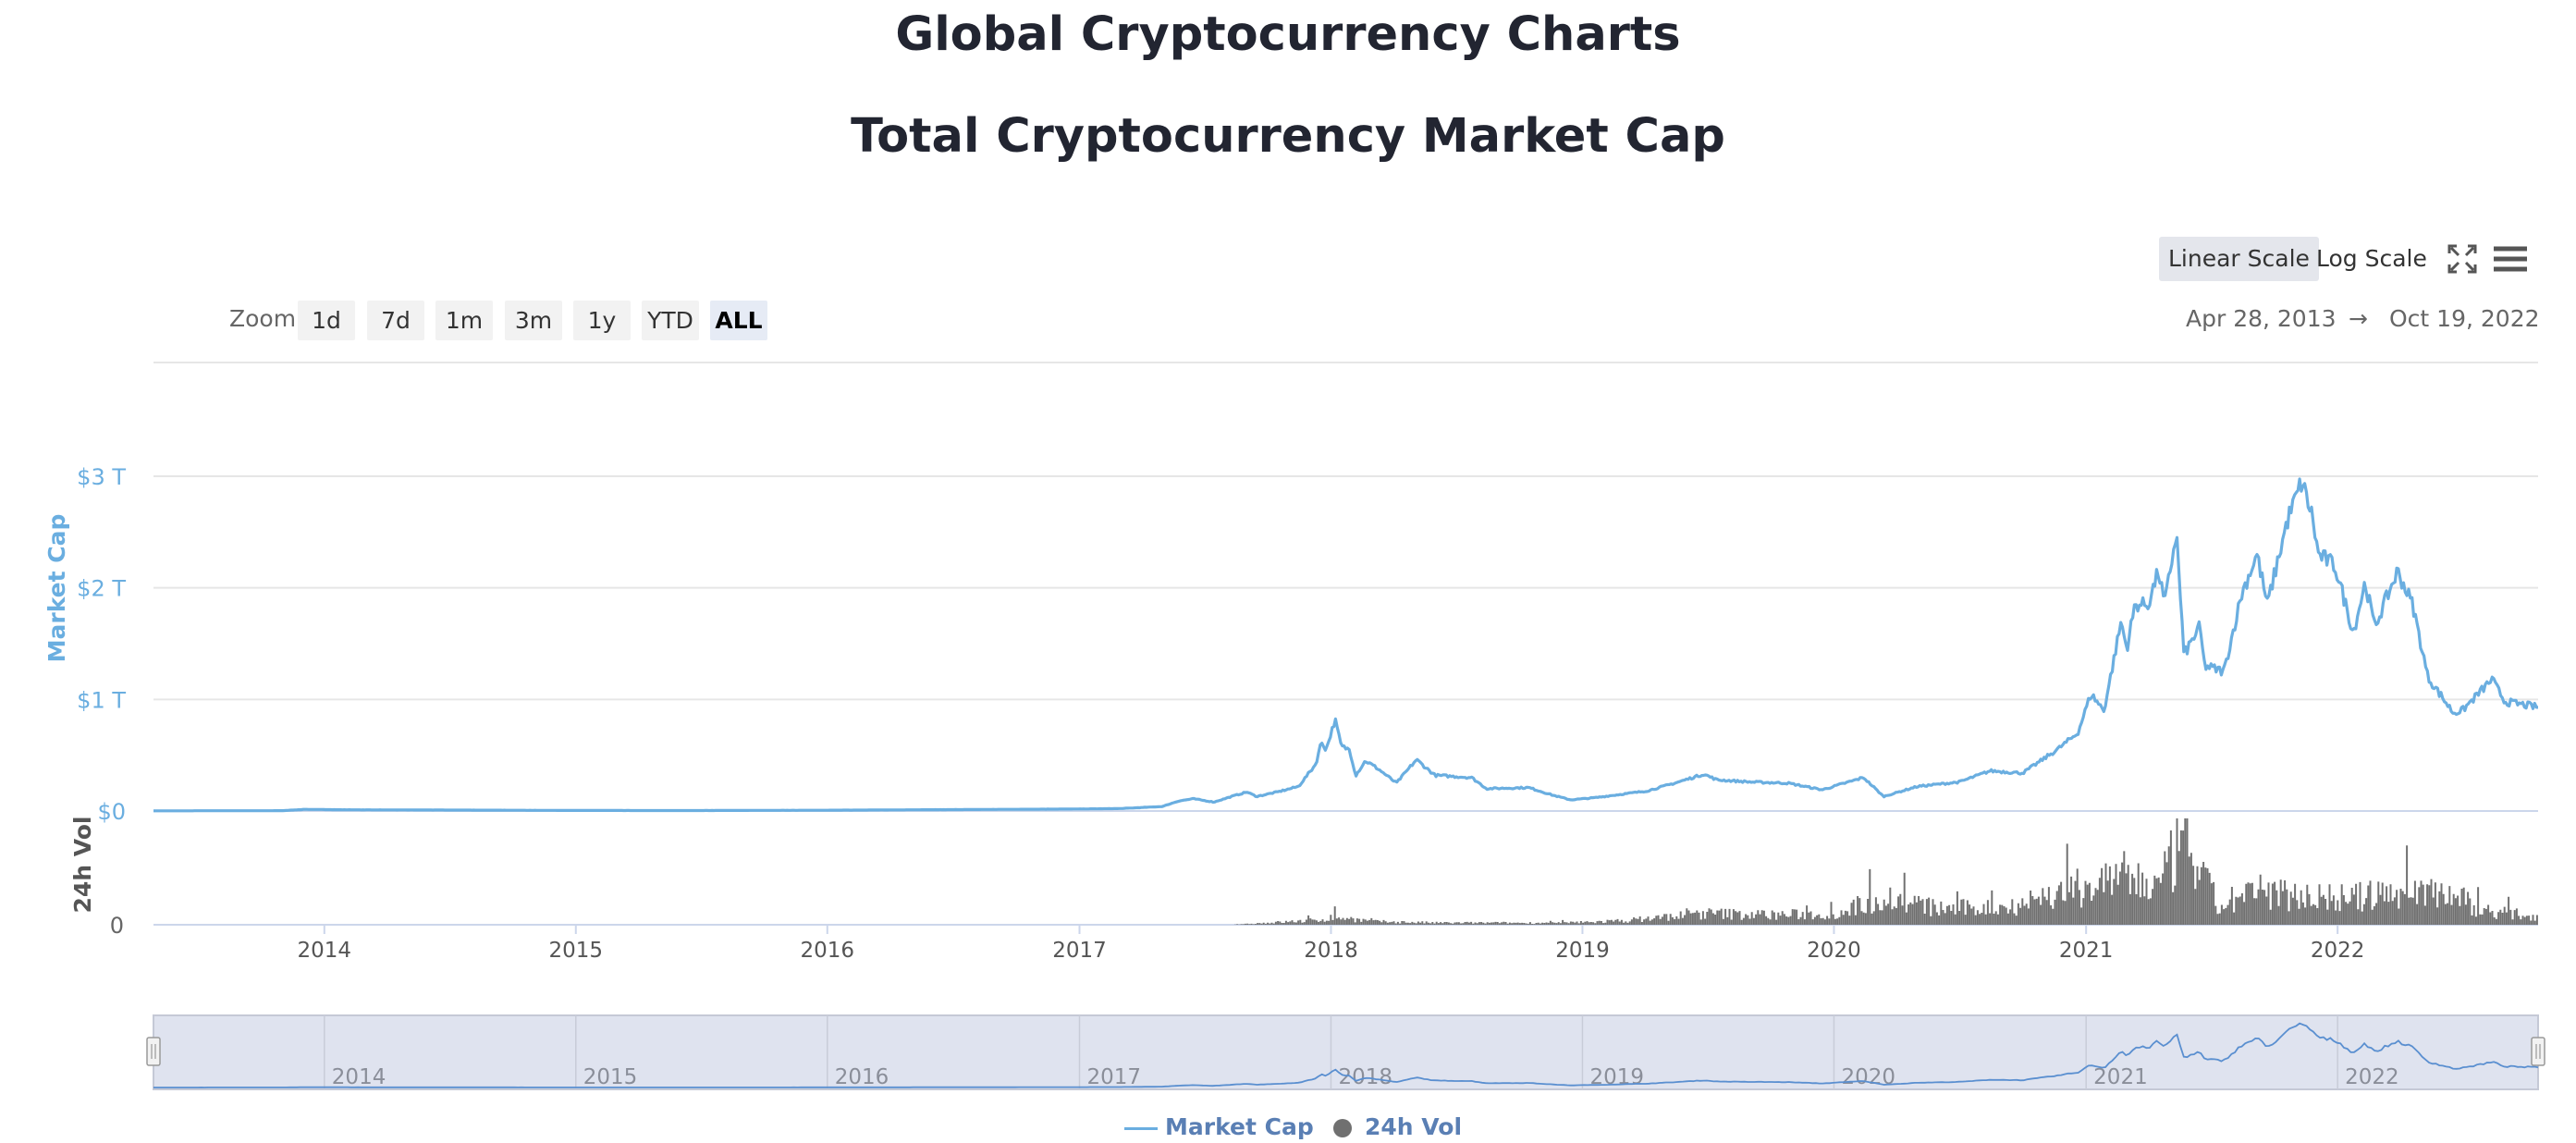  What do you see at coordinates (1113, 1077) in the screenshot?
I see `navigator-tick-label: 2017` at bounding box center [1113, 1077].